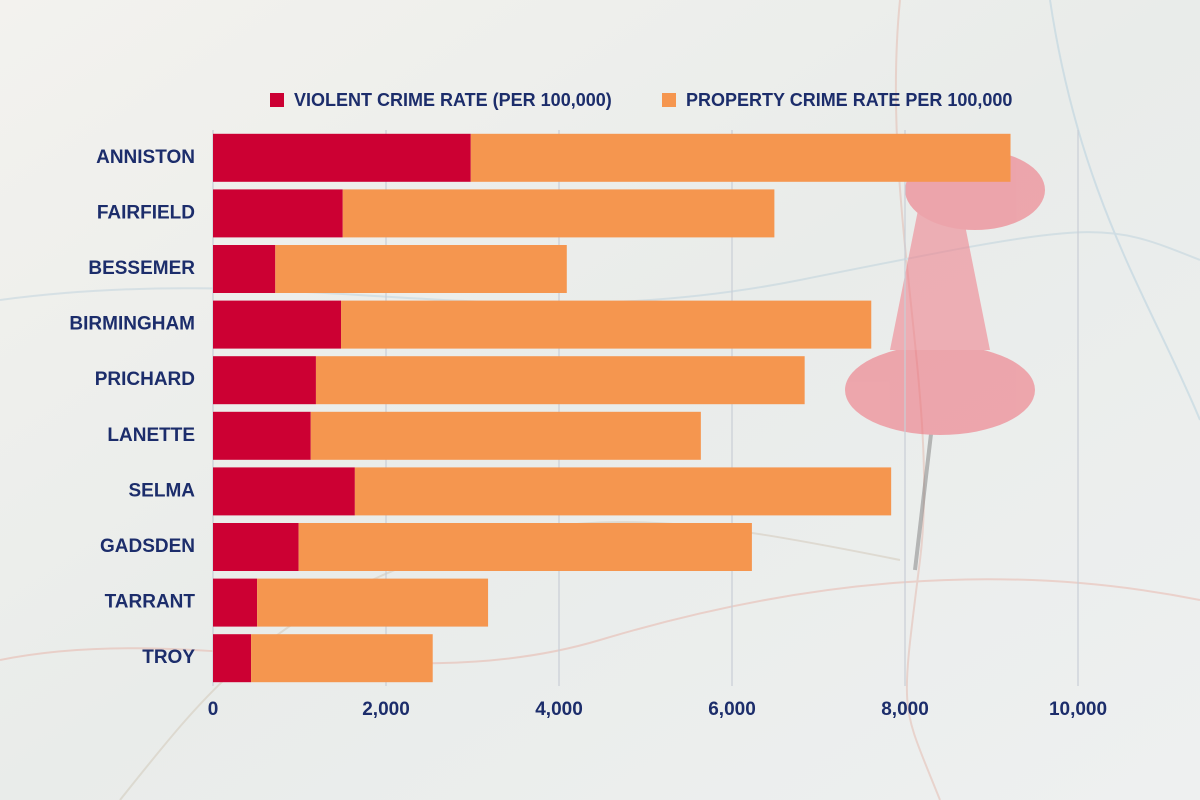 The image size is (1200, 800). What do you see at coordinates (147, 546) in the screenshot?
I see `y-tick-label: GADSDEN` at bounding box center [147, 546].